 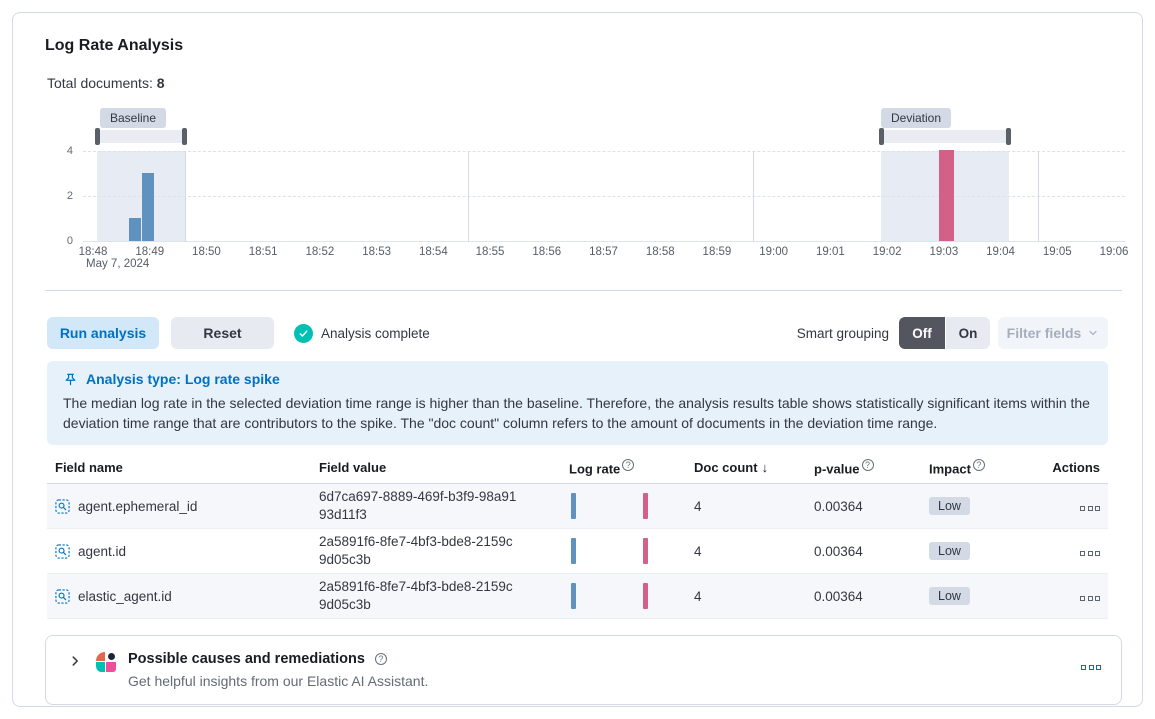 What do you see at coordinates (1076, 468) in the screenshot?
I see `column-header-actions: Actions` at bounding box center [1076, 468].